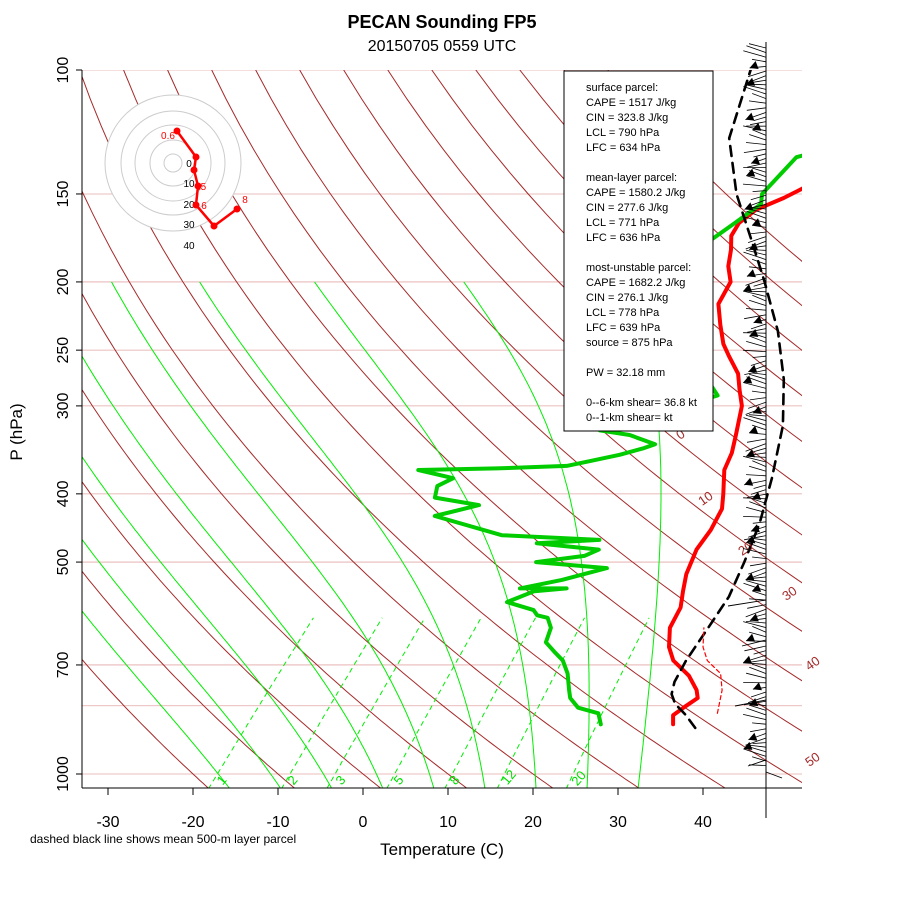  I want to click on series-mean-500-m-layer-parcel, so click(728, 400).